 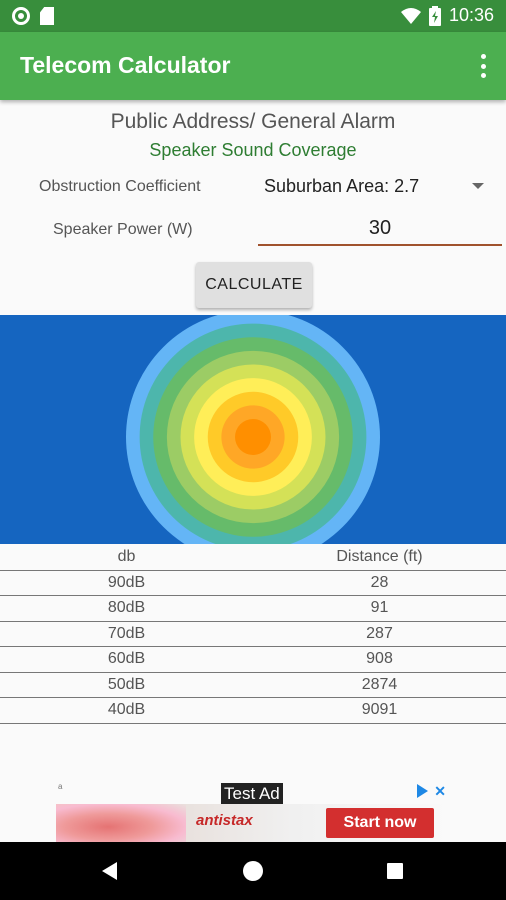 I want to click on more-vertical-icon, so click(x=483, y=66).